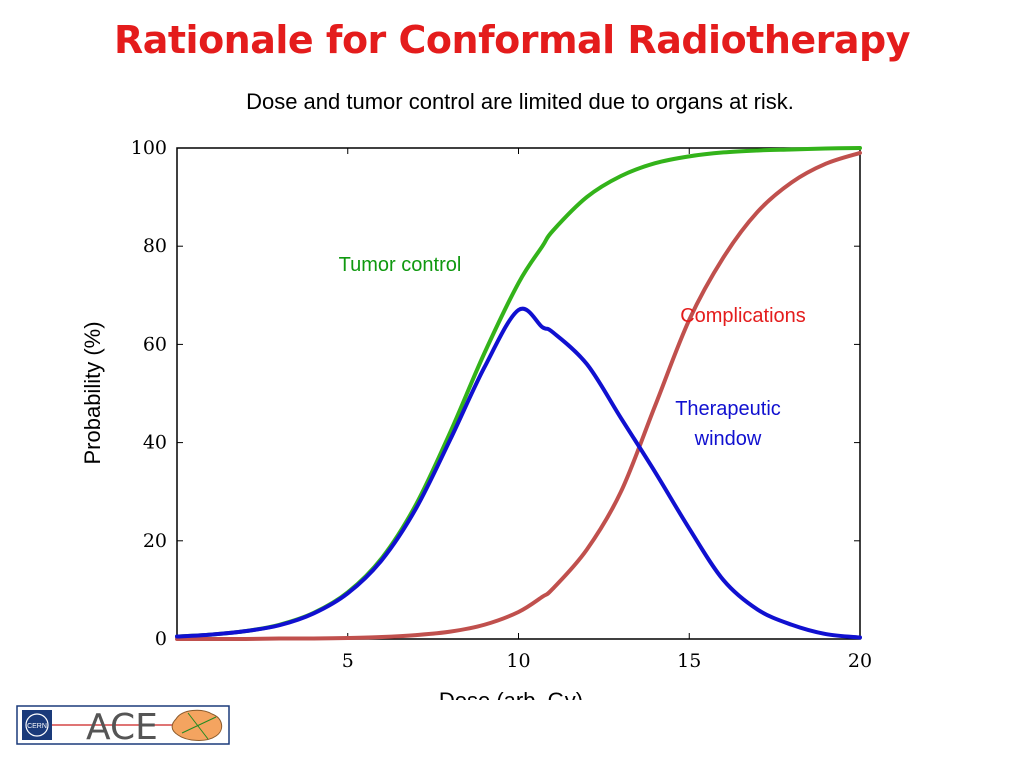 This screenshot has height=768, width=1024. What do you see at coordinates (155, 344) in the screenshot?
I see `y-tick-label: 60` at bounding box center [155, 344].